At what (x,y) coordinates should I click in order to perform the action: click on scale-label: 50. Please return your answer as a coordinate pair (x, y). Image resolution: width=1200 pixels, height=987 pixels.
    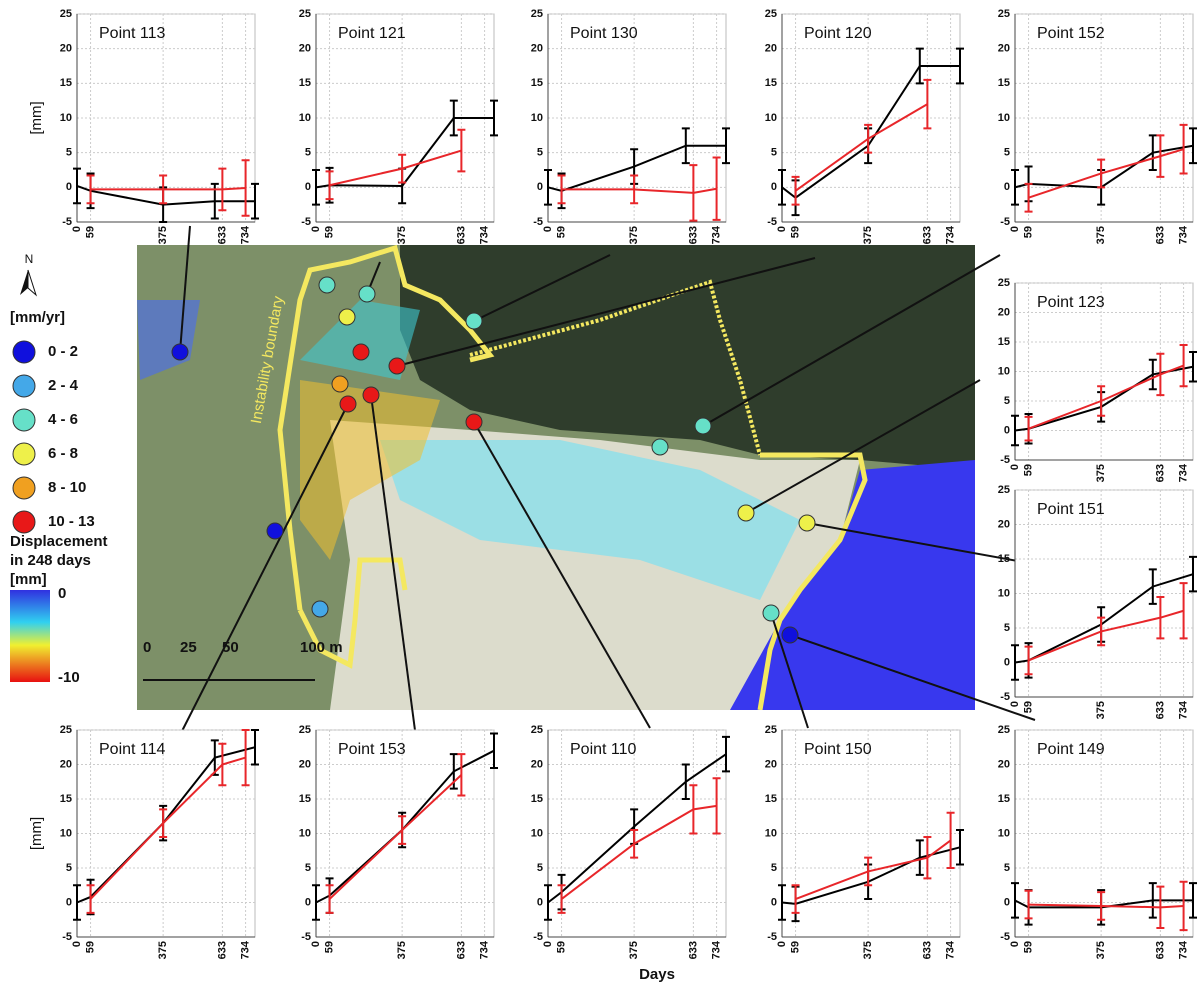
    Looking at the image, I should click on (230, 647).